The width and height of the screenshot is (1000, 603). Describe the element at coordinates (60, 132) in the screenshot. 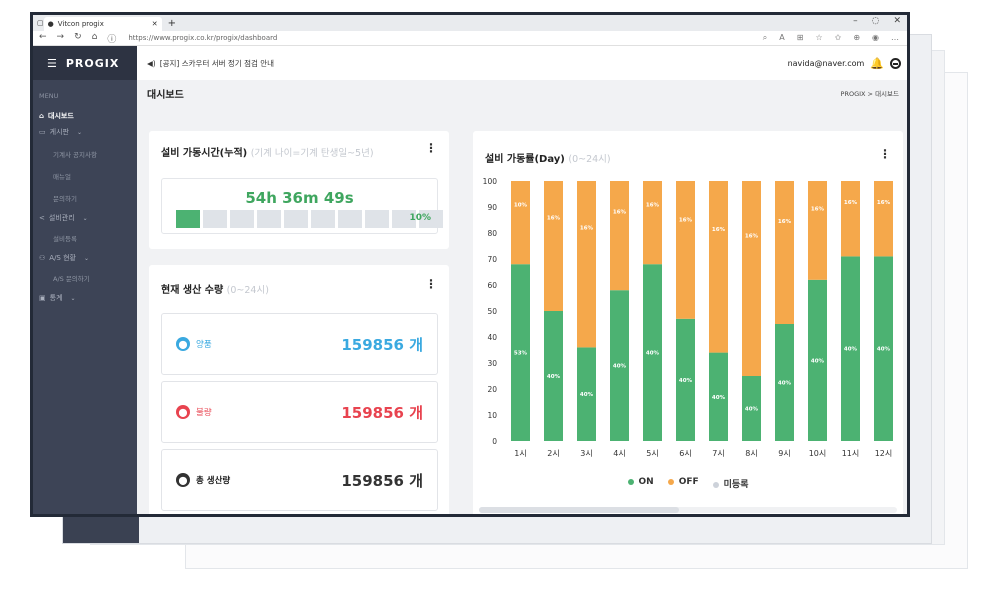

I see `sidebar-item-board: ▭ 게시판 ⌄` at that location.